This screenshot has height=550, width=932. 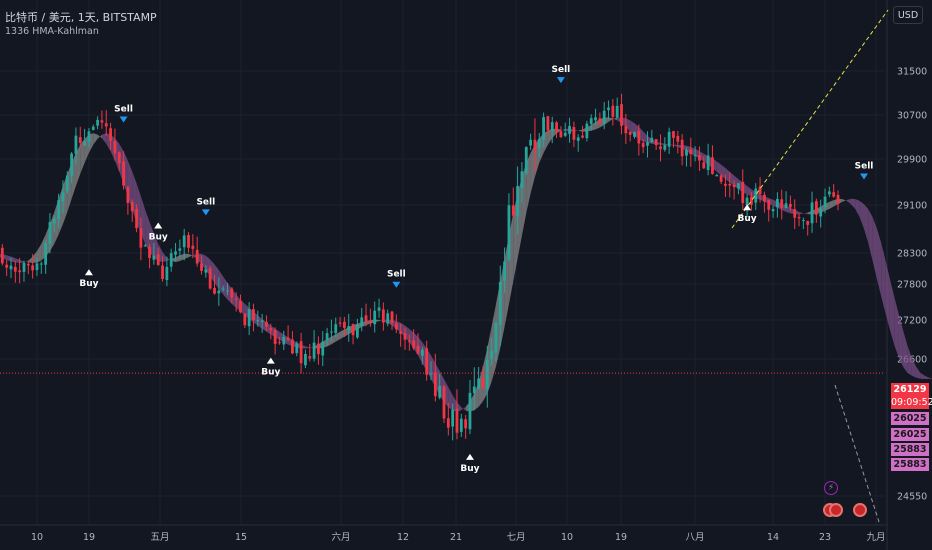 I want to click on y-tick-label: 24550, so click(x=912, y=497).